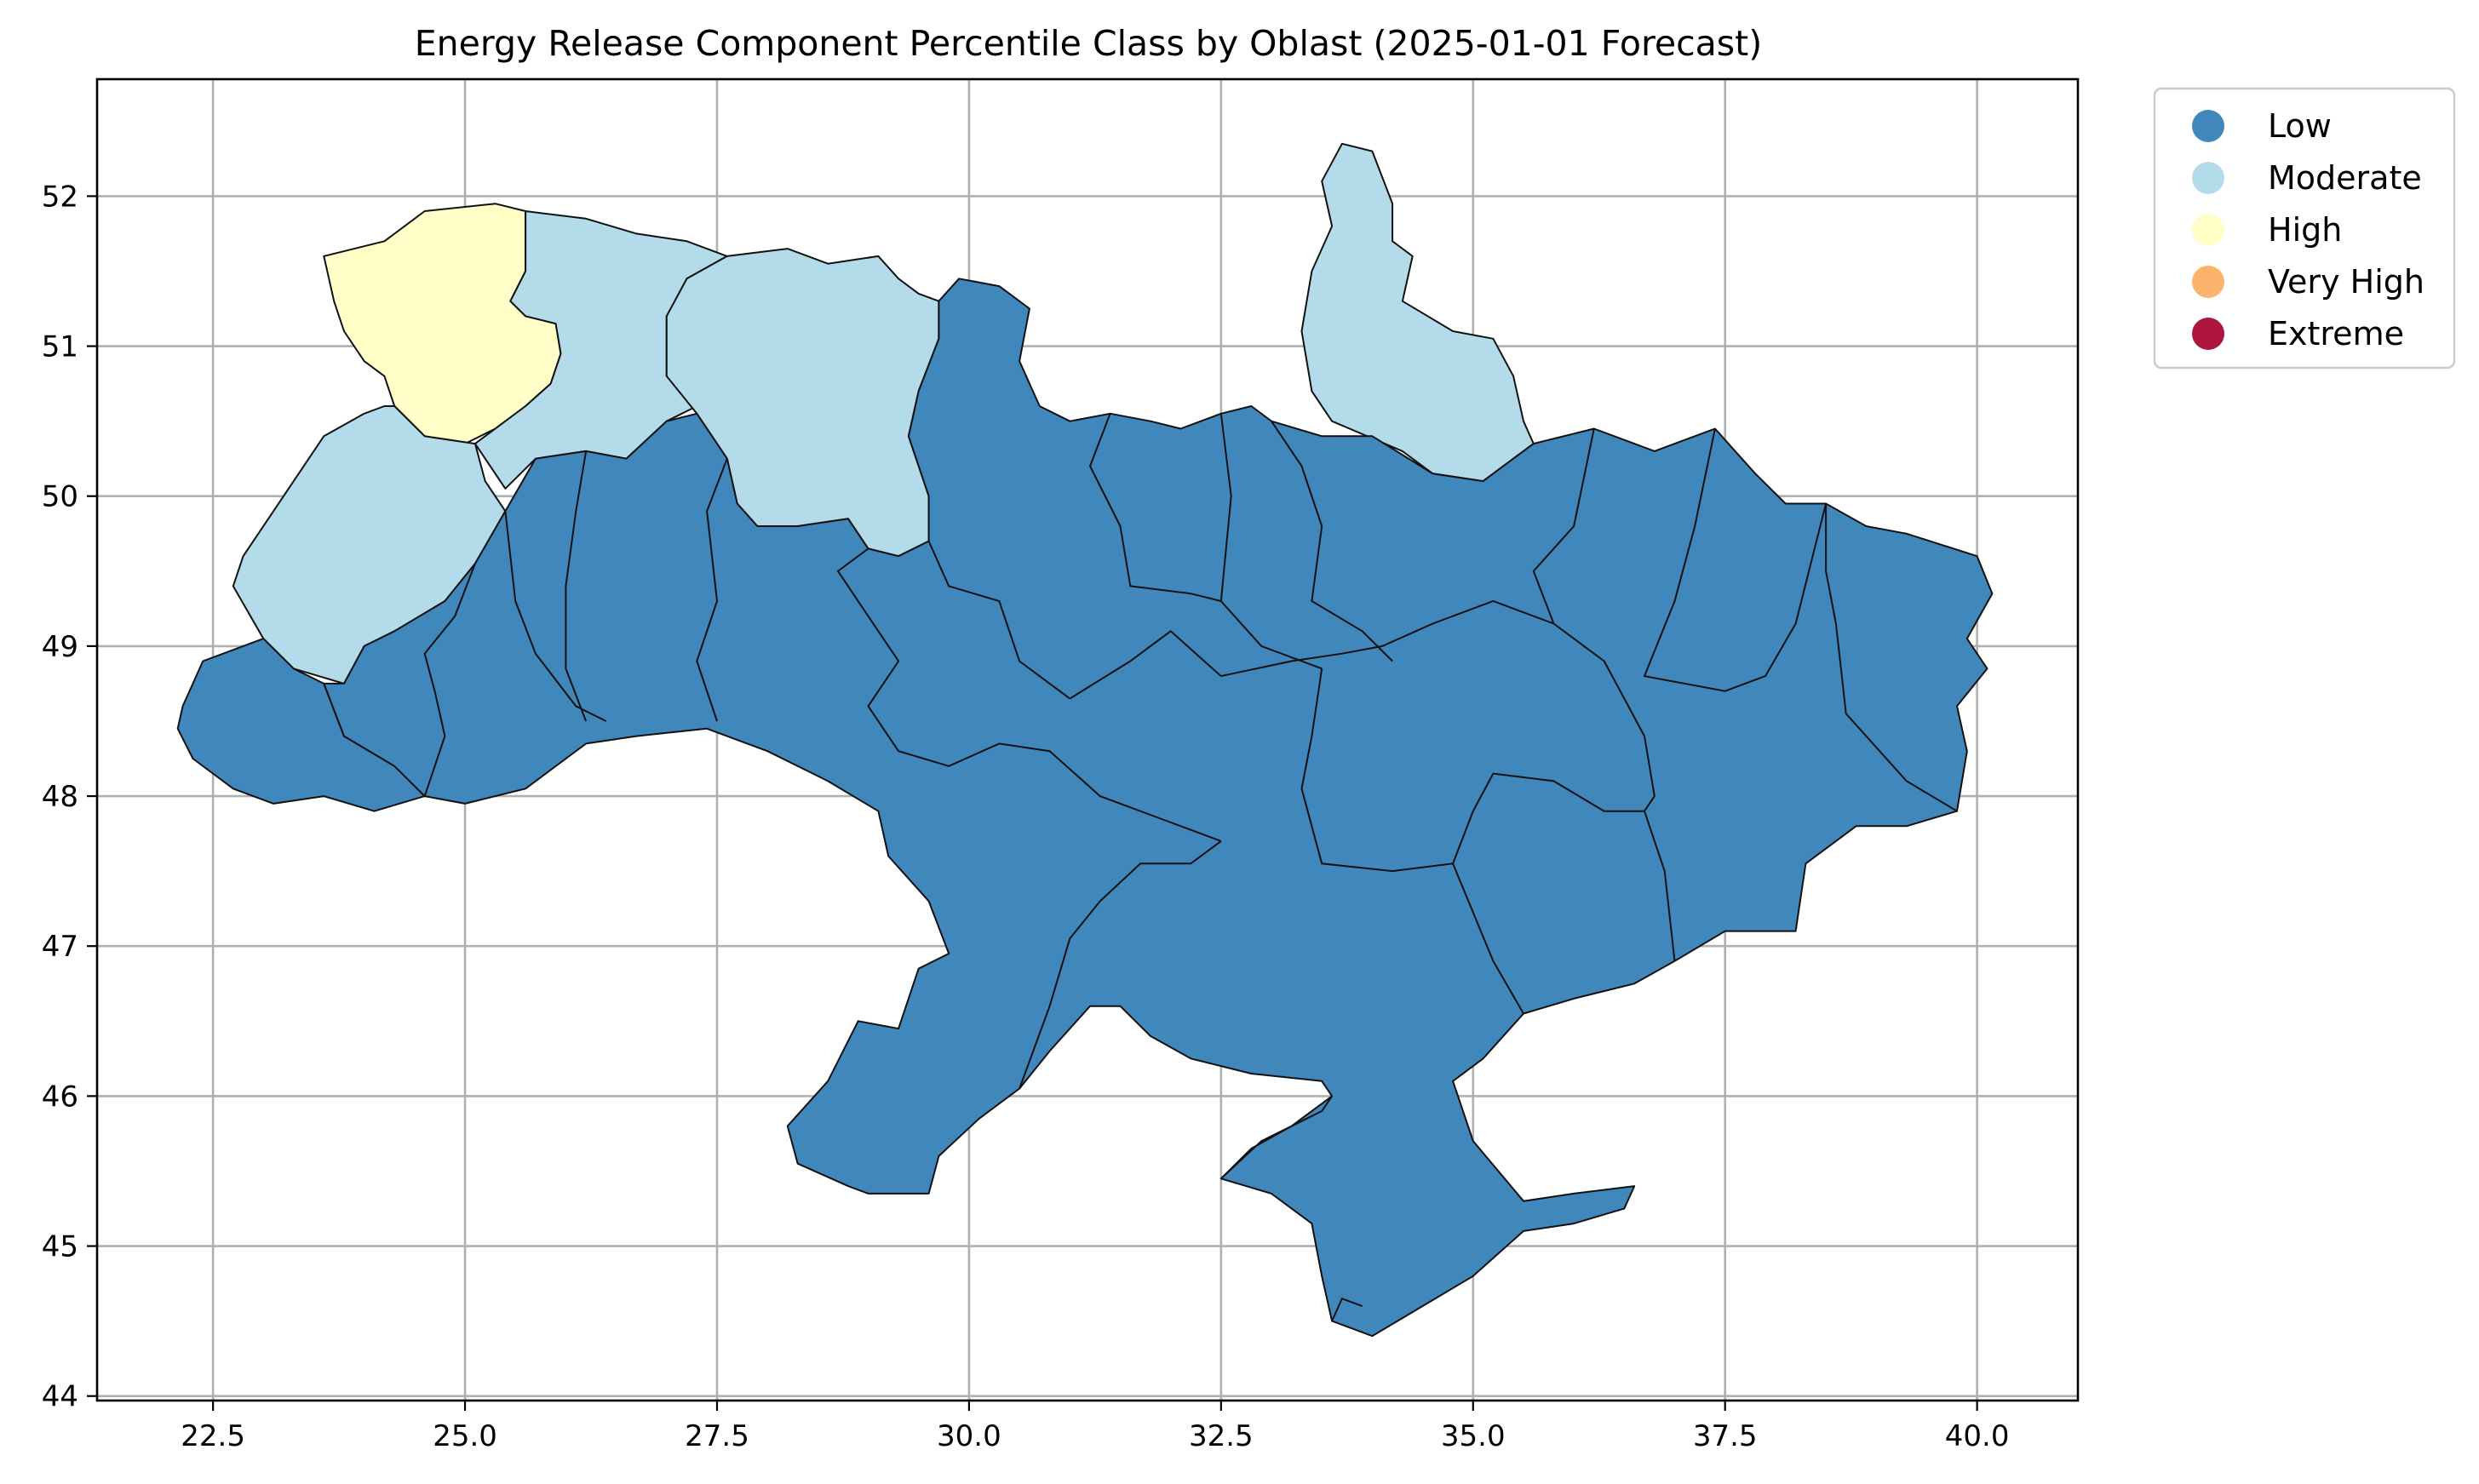  I want to click on y-axis: 44 45 46 47 48 49 50 51 52, so click(69, 797).